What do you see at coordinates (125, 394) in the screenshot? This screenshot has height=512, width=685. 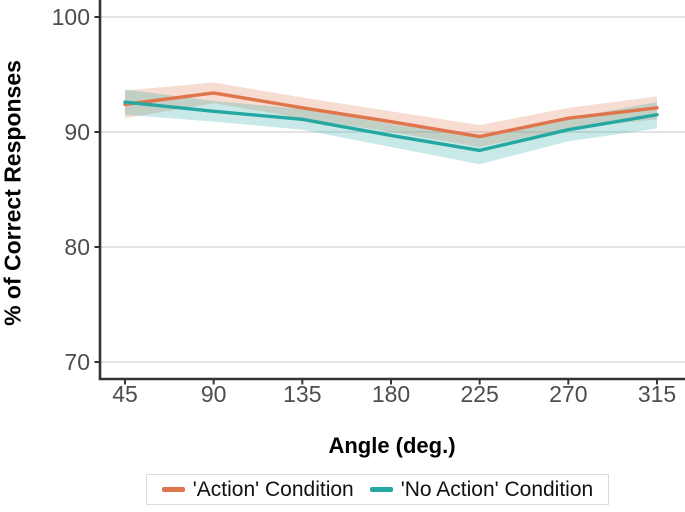 I see `x-tick-label-45: 45` at bounding box center [125, 394].